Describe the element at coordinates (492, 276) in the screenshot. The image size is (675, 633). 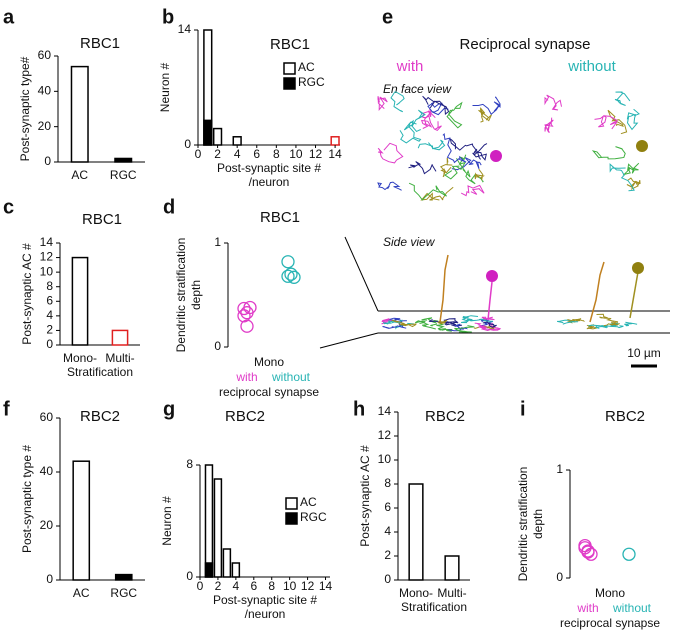
I see `soma` at that location.